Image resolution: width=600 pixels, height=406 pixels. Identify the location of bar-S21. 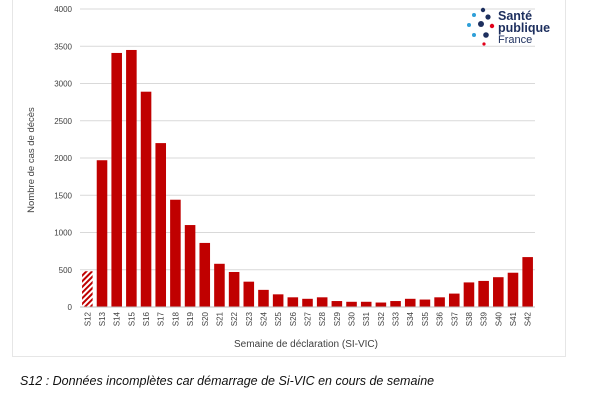
(219, 285).